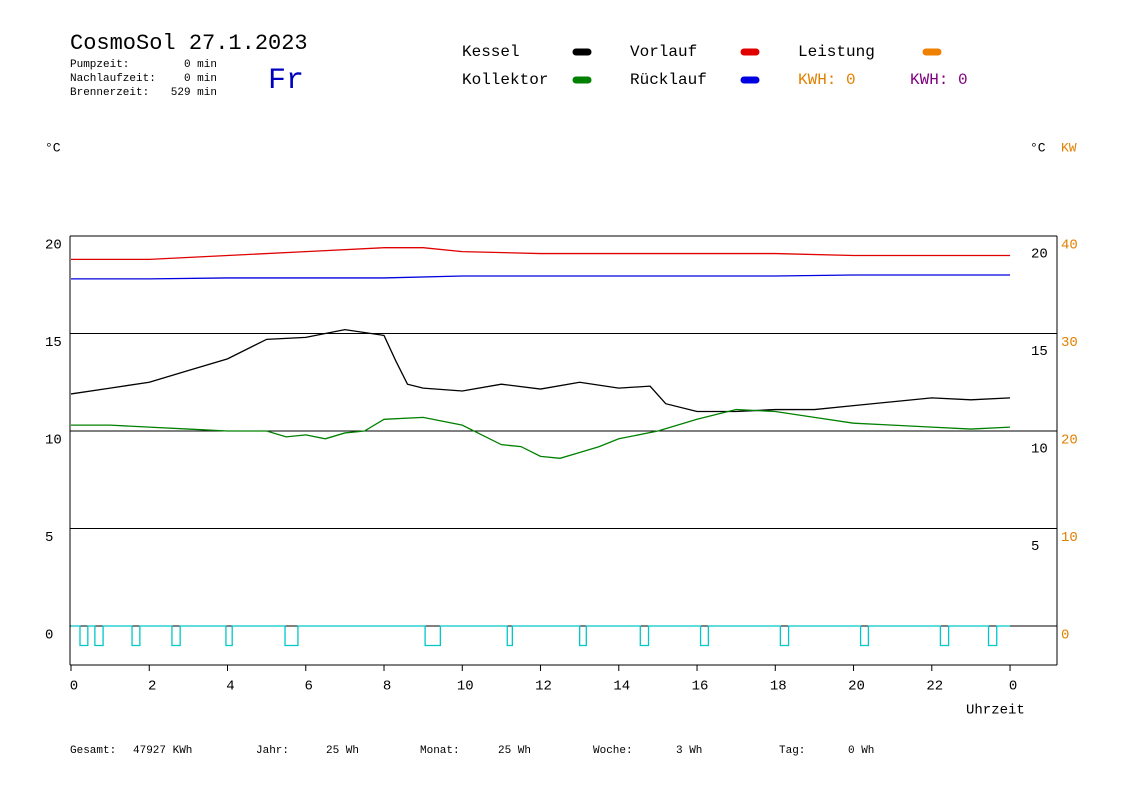 Image resolution: width=1148 pixels, height=812 pixels. I want to click on x-tick-label: 12, so click(543, 687).